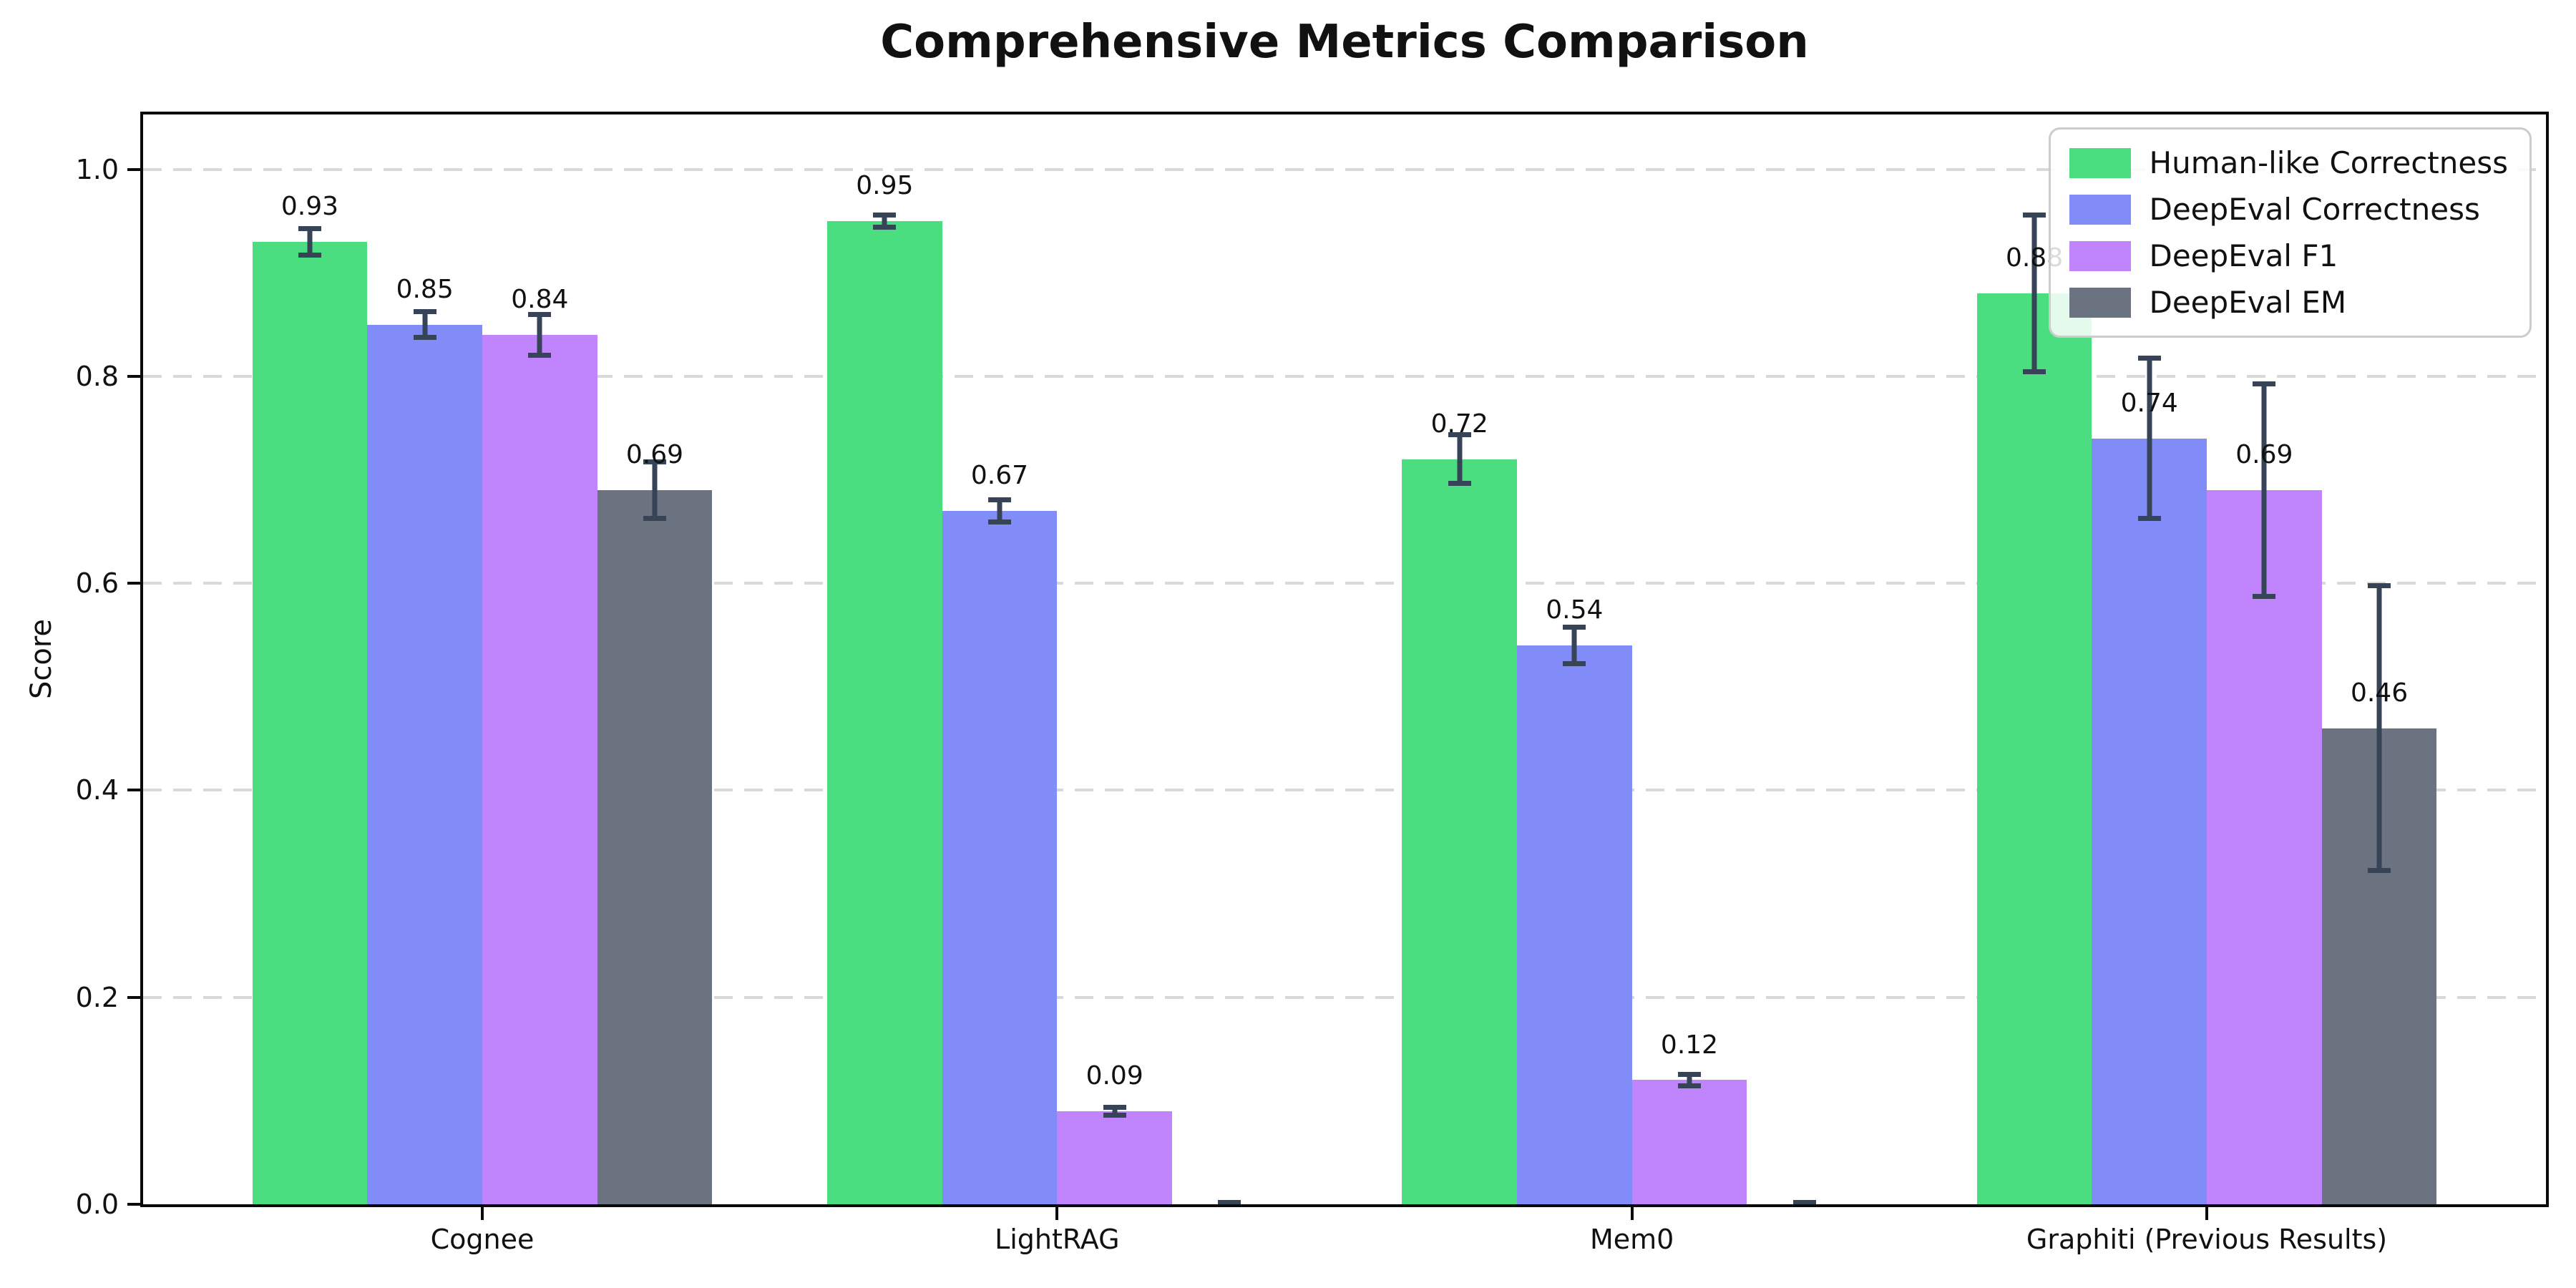 This screenshot has width=2576, height=1288. What do you see at coordinates (1459, 460) in the screenshot?
I see `error-bar-human-like-correctness-mem0` at bounding box center [1459, 460].